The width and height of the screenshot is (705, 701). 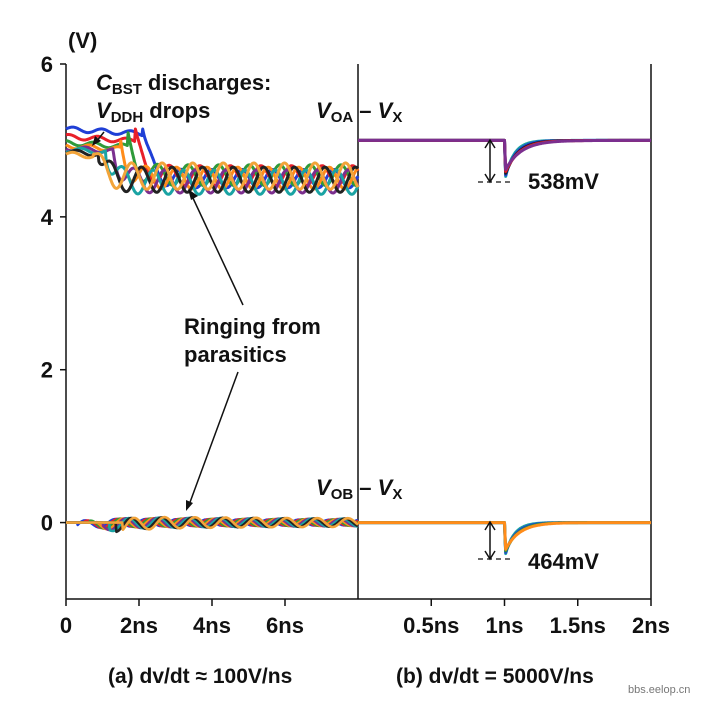 I want to click on trace-b-upper, so click(x=504, y=154).